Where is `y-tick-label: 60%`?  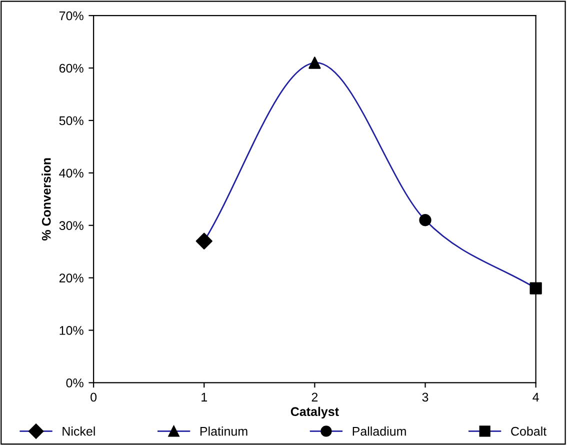 y-tick-label: 60% is located at coordinates (71, 68).